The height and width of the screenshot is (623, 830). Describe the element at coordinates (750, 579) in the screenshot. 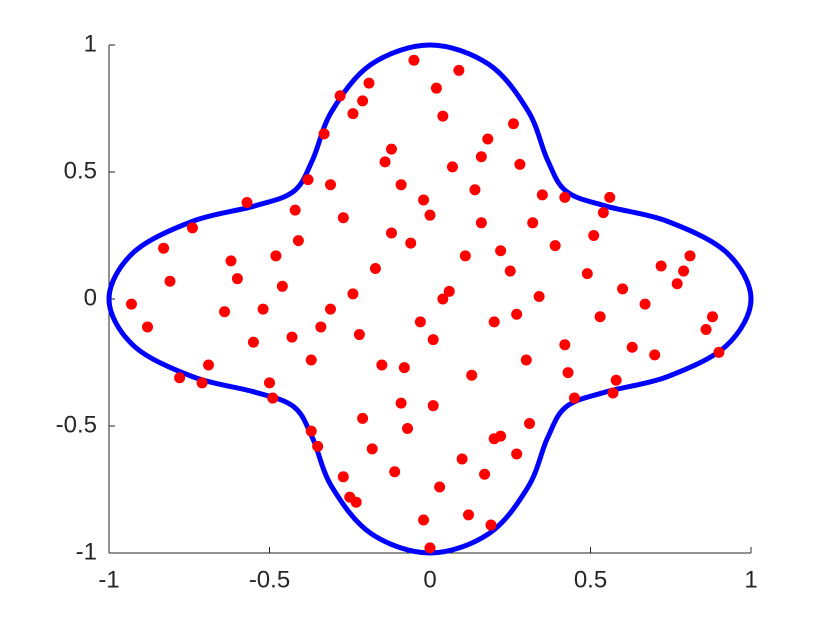

I see `x-tick-label: 1` at that location.